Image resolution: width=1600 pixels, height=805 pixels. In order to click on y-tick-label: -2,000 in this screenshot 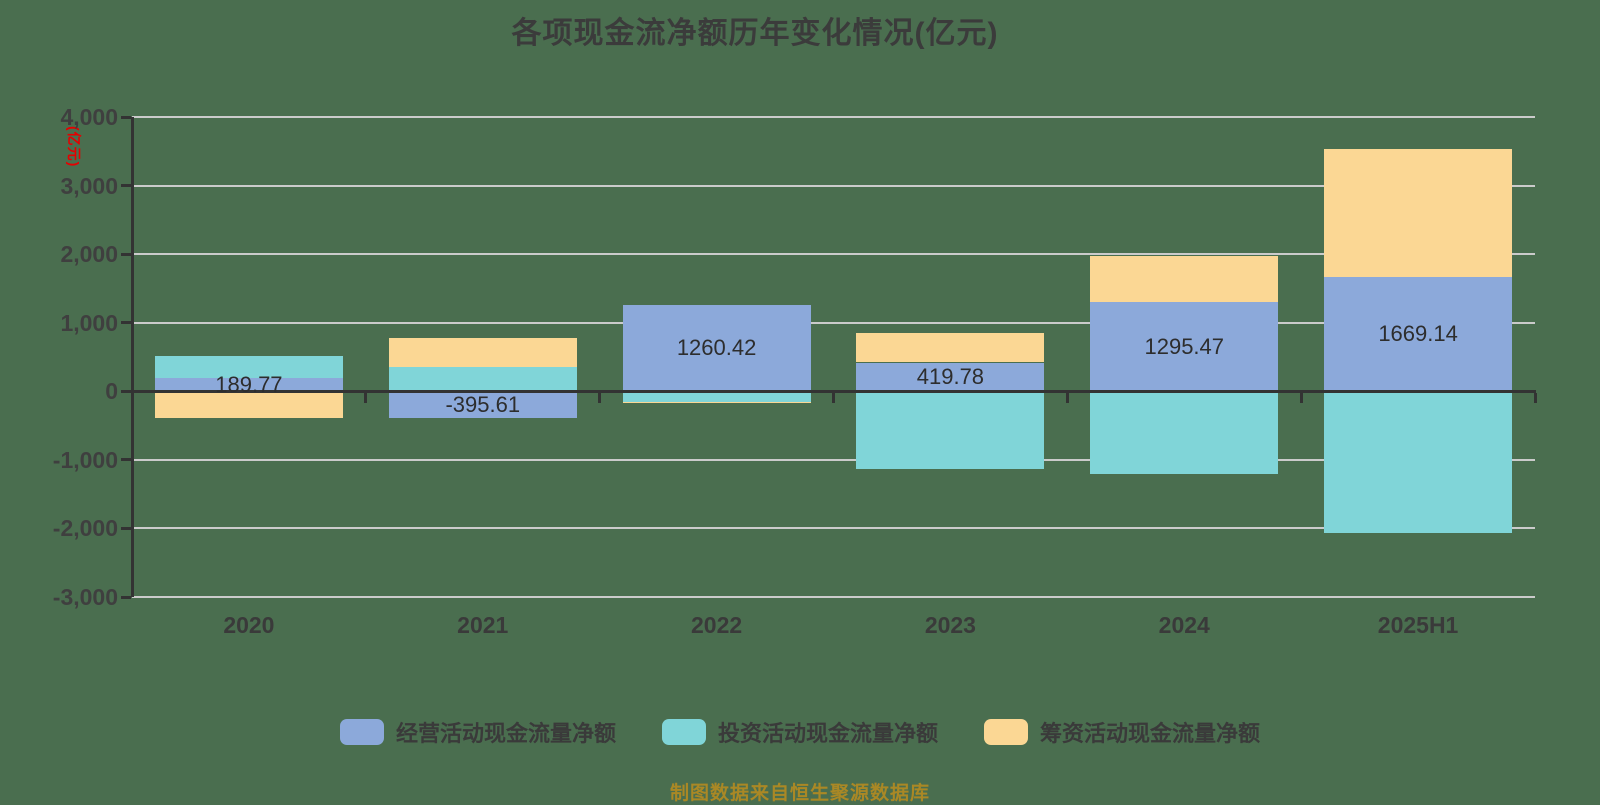, I will do `click(85, 528)`.